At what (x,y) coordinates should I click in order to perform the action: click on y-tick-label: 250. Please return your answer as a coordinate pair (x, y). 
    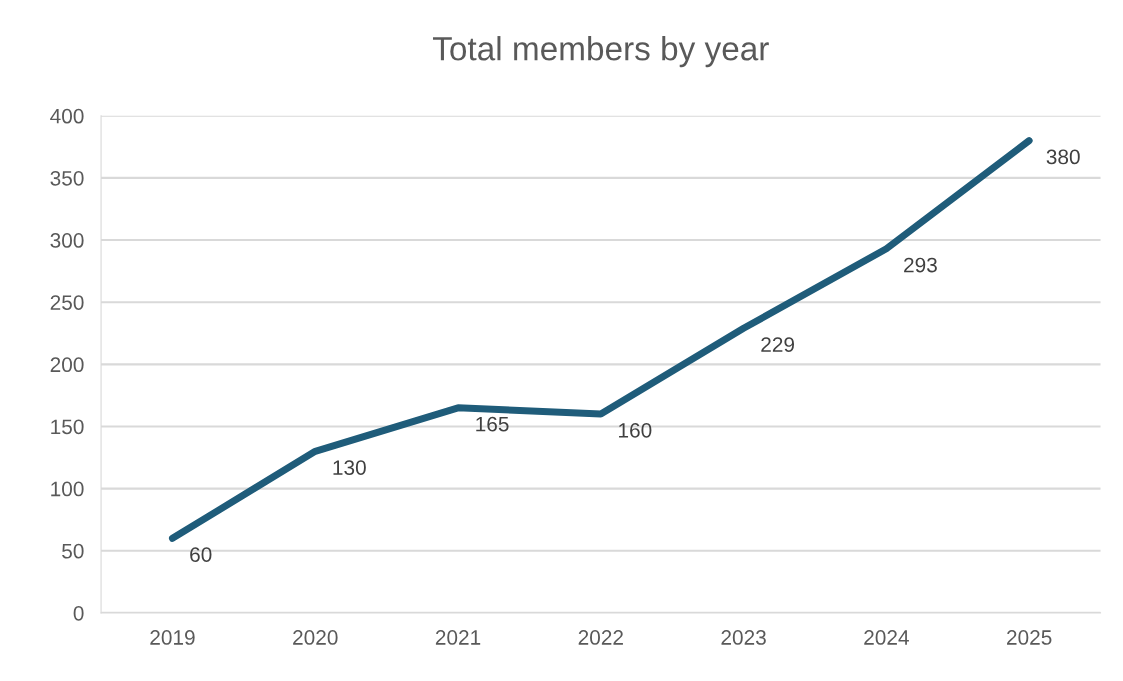
    Looking at the image, I should click on (67, 302).